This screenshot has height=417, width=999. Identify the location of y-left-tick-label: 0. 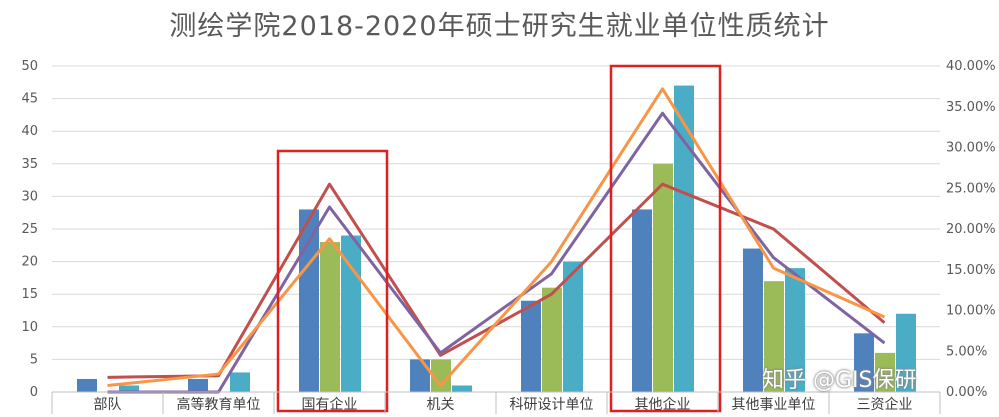
(34, 392).